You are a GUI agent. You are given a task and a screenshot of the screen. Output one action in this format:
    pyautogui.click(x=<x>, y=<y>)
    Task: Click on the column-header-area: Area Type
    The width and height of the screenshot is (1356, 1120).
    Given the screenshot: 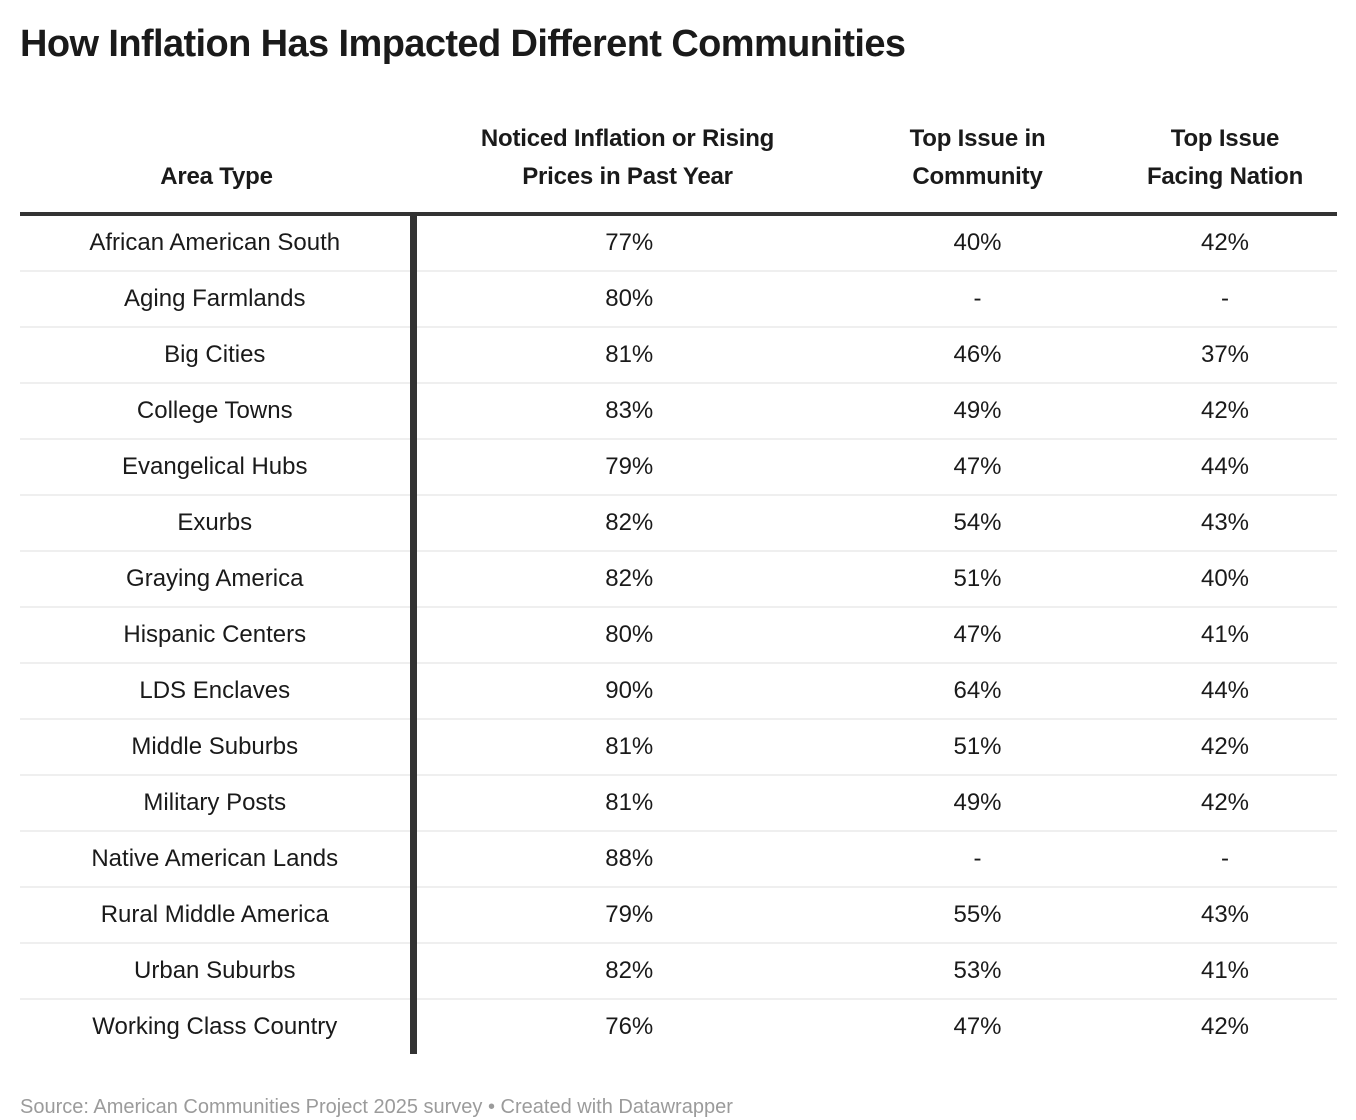 What is the action you would take?
    pyautogui.click(x=216, y=168)
    